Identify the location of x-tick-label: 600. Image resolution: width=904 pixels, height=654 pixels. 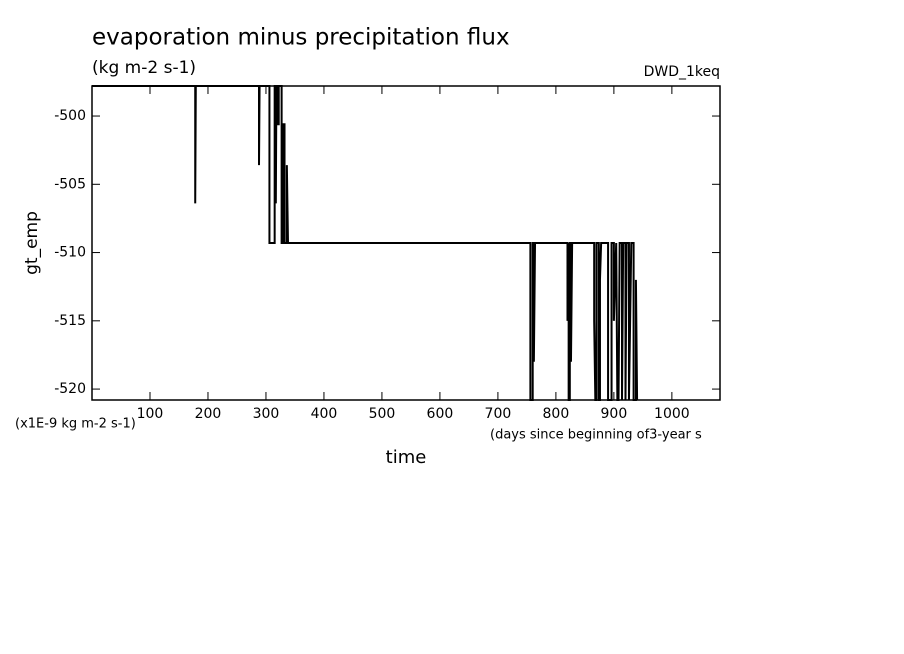
(440, 414).